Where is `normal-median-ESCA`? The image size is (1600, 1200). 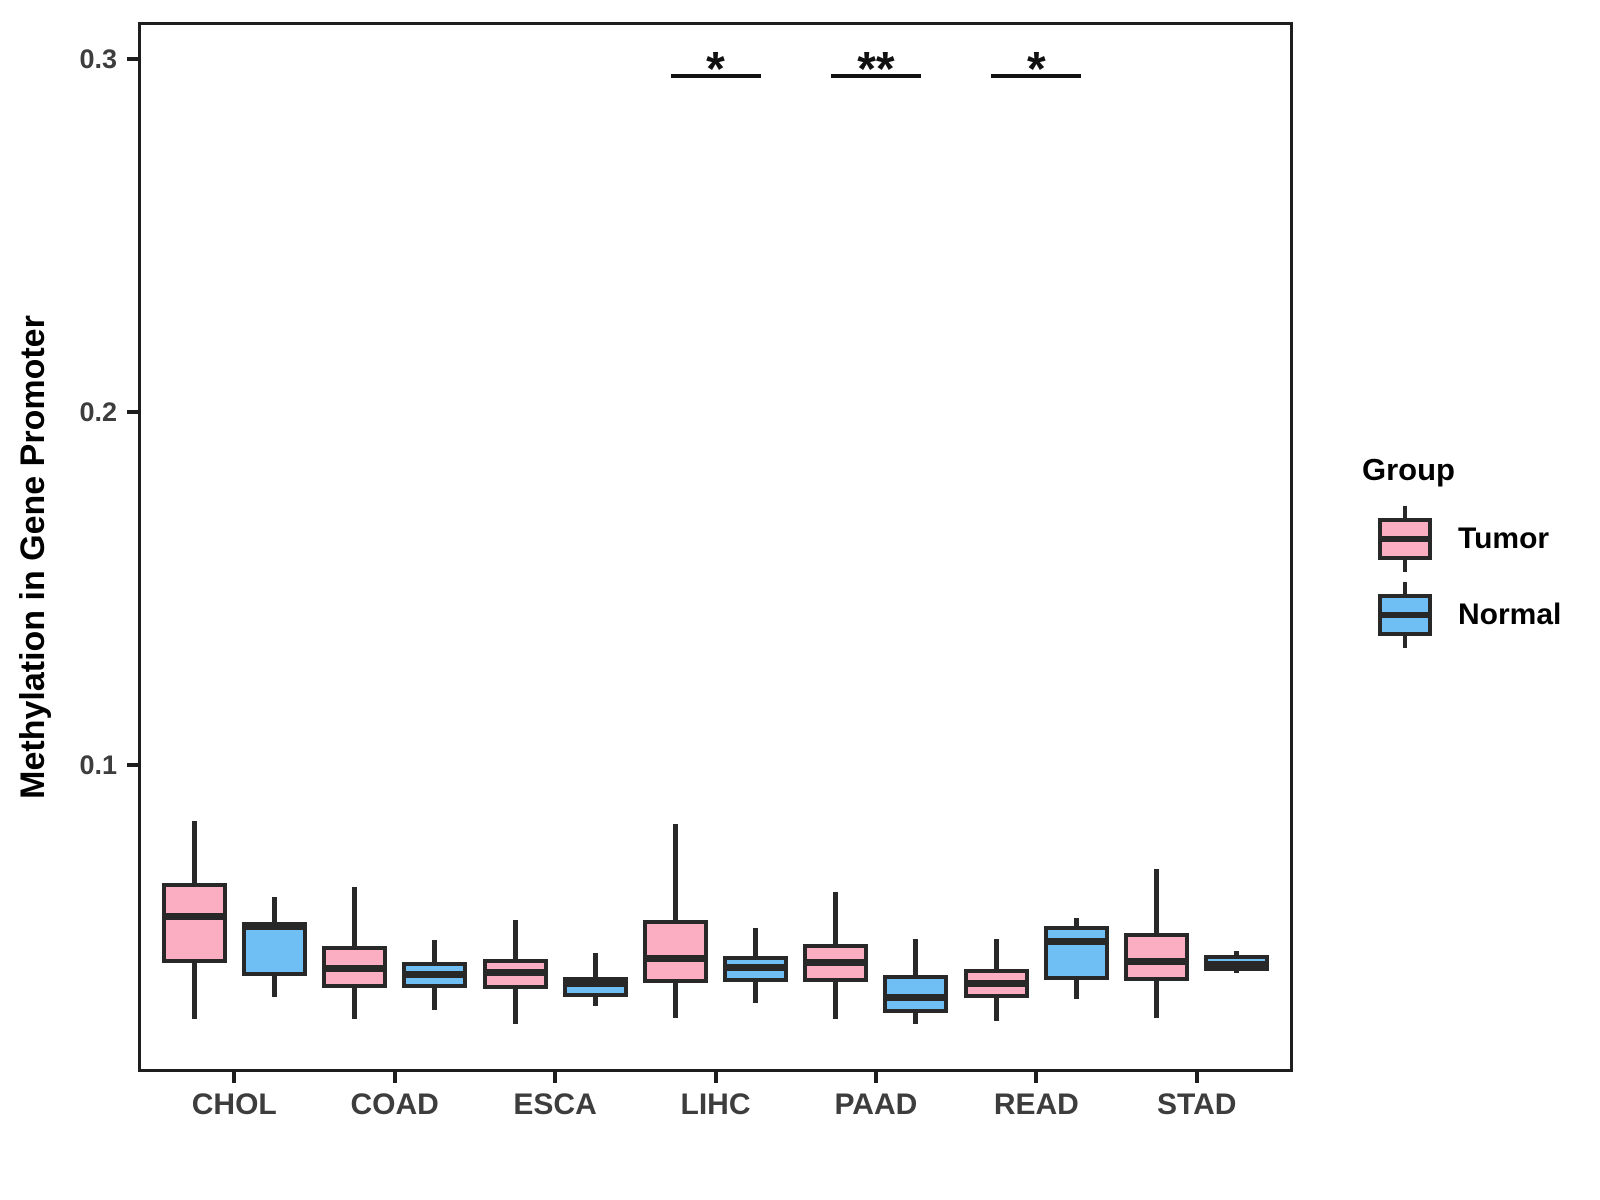 normal-median-ESCA is located at coordinates (595, 984).